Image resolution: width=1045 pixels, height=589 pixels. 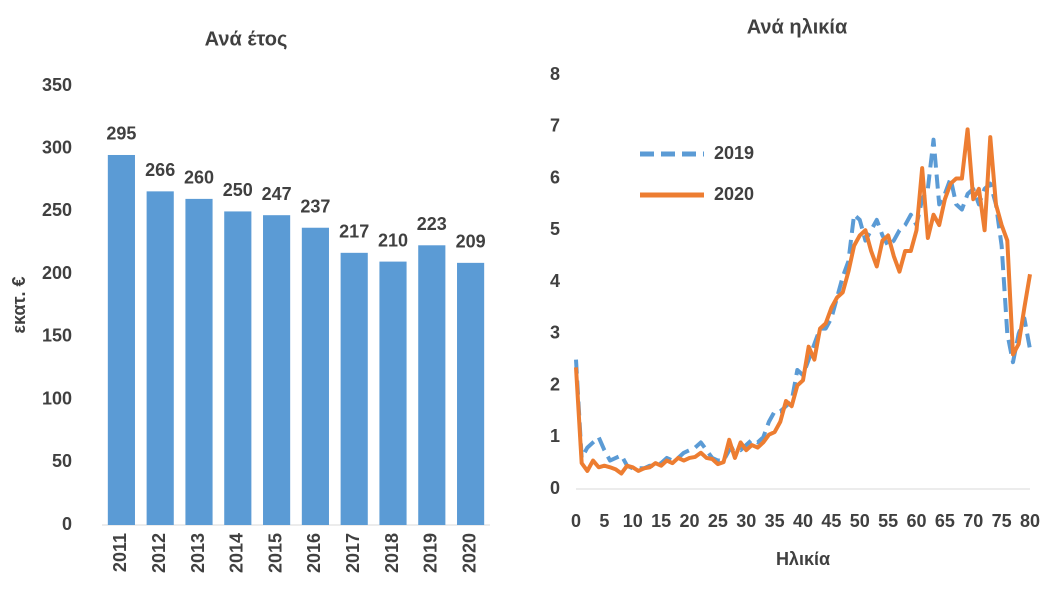 I want to click on x-tick-label: 2019, so click(x=431, y=553).